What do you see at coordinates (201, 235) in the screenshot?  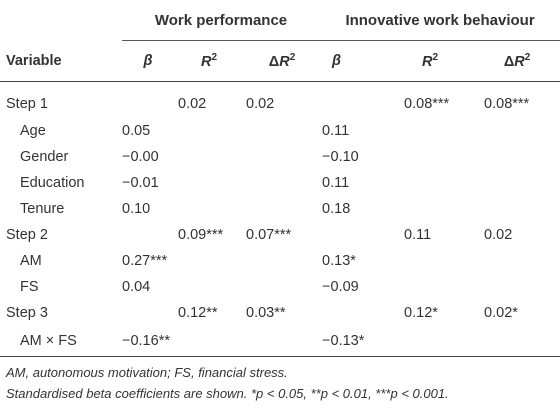 I see `cell-wp-r2: 0.09***` at bounding box center [201, 235].